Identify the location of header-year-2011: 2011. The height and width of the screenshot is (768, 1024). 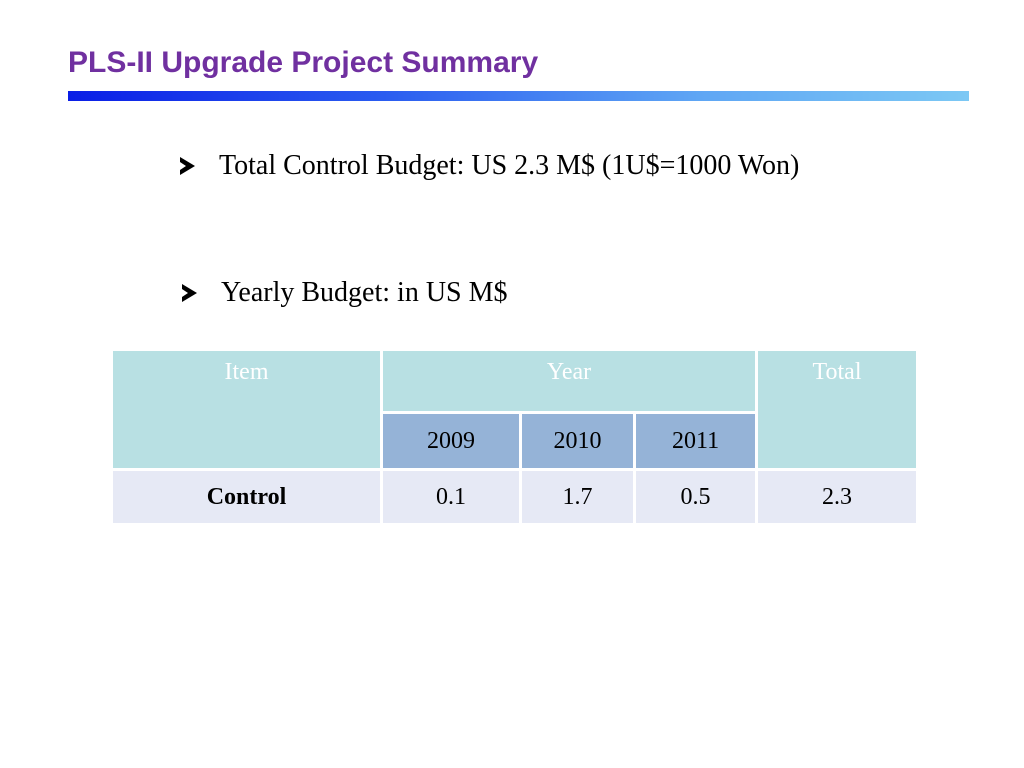
(695, 441).